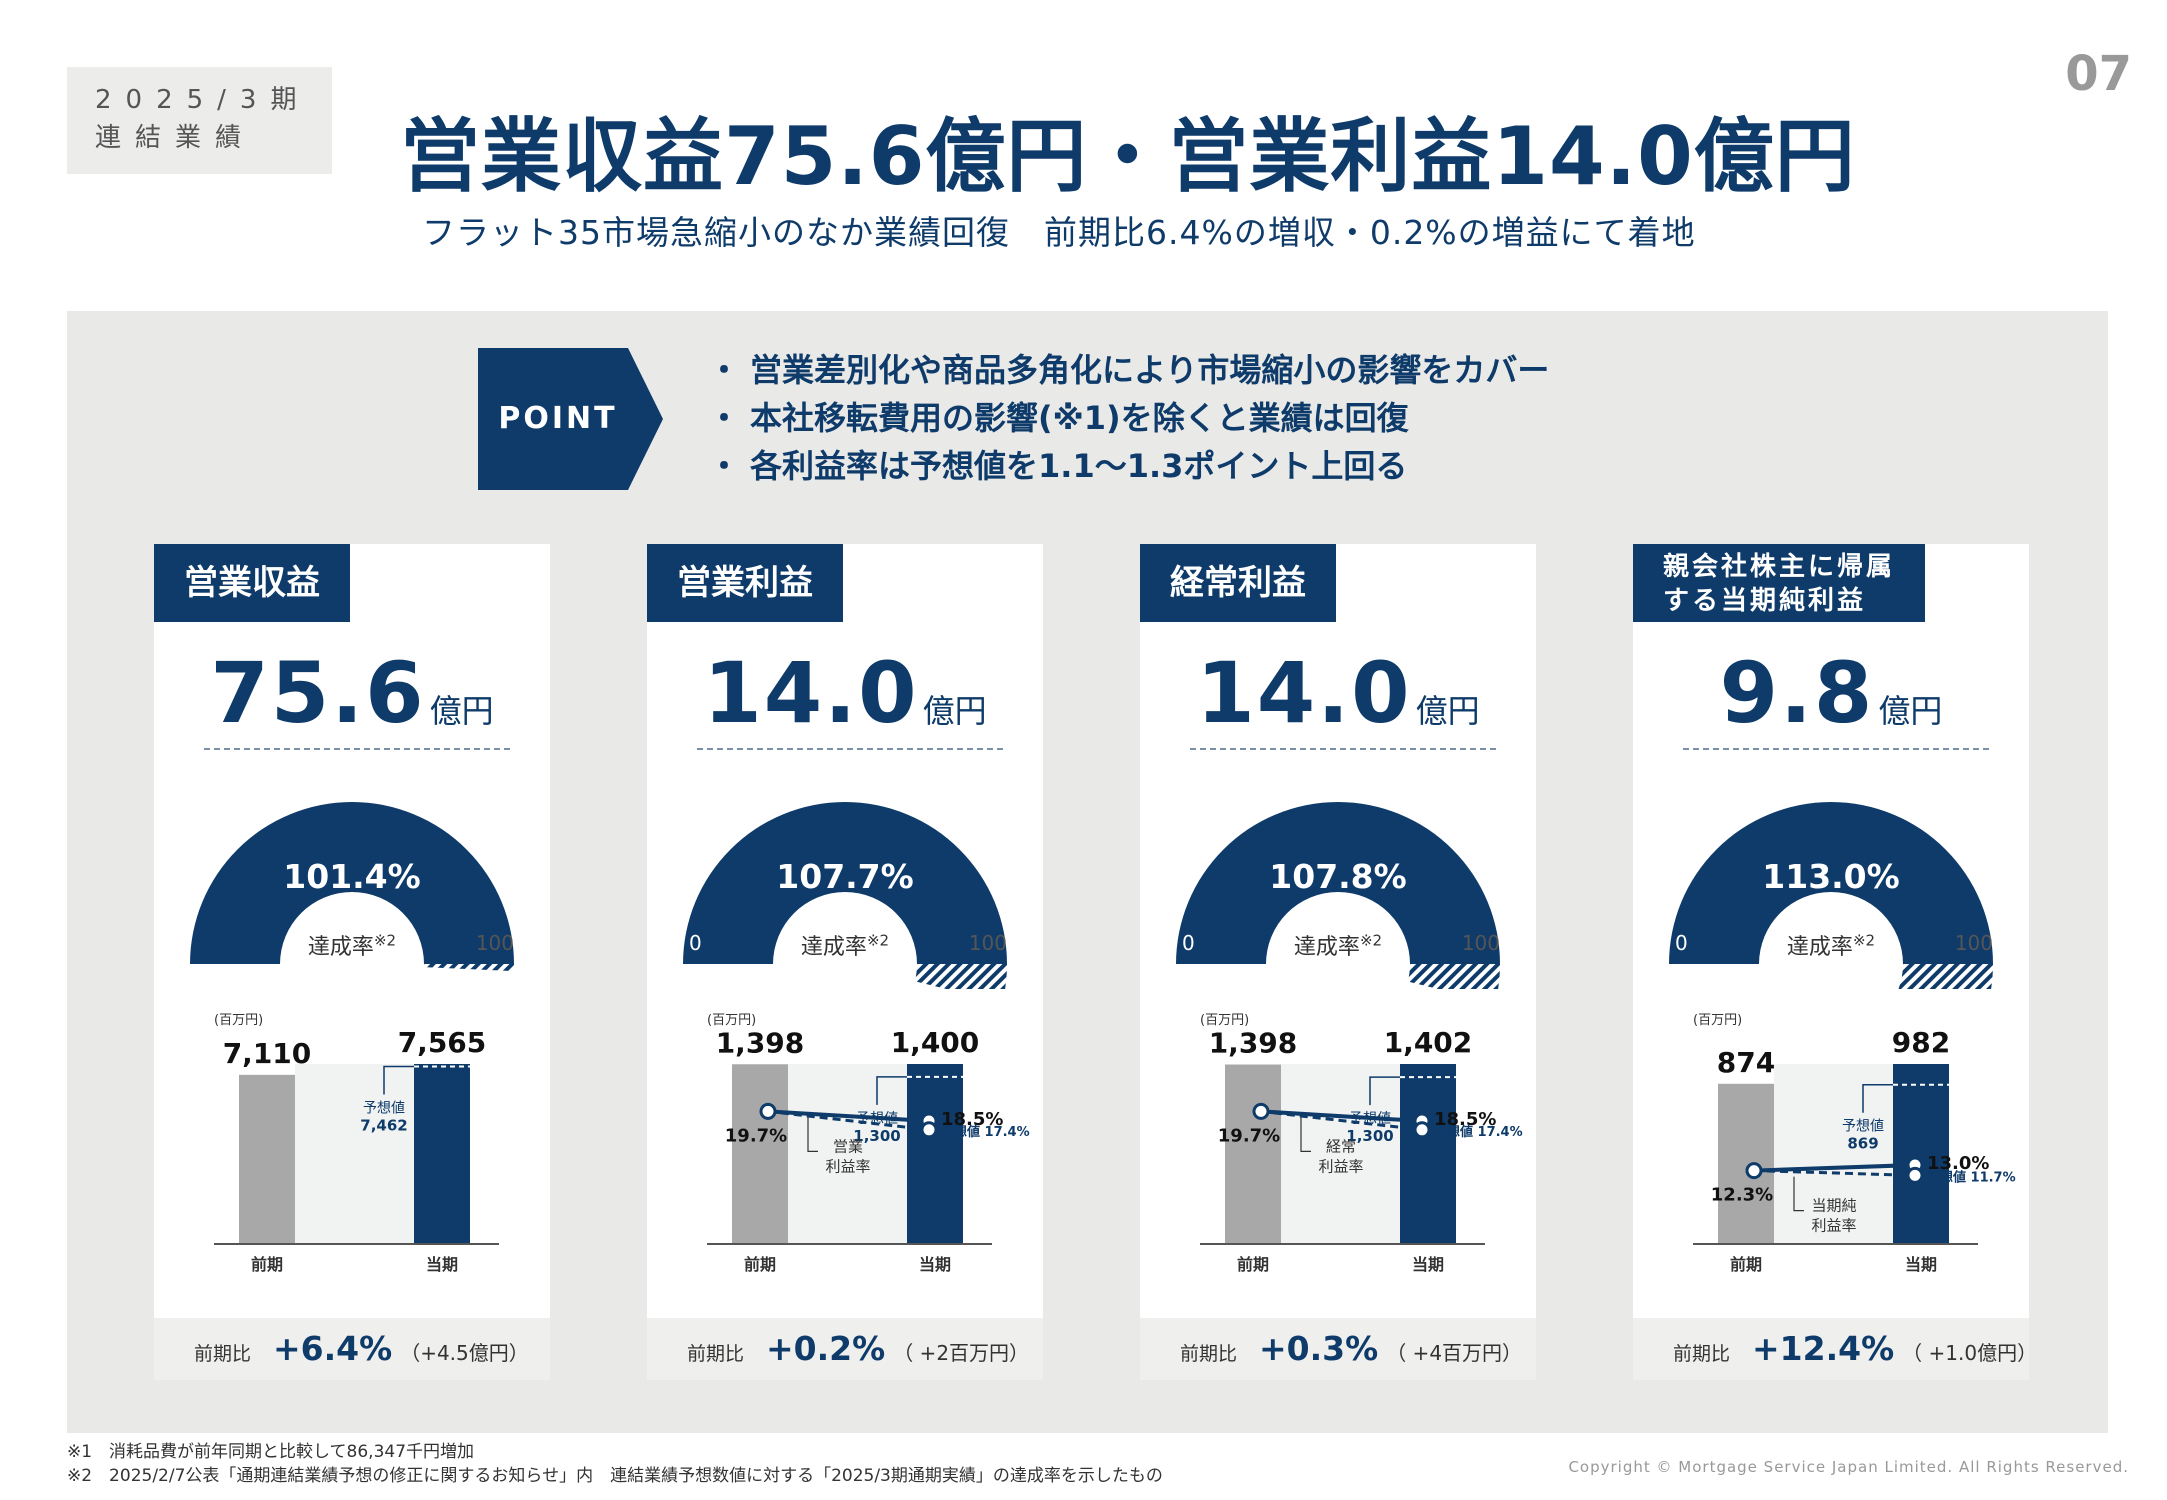 The height and width of the screenshot is (1500, 2167). I want to click on yoy-footer: 前期比 +0.3% （ +4百万円）, so click(1338, 1349).